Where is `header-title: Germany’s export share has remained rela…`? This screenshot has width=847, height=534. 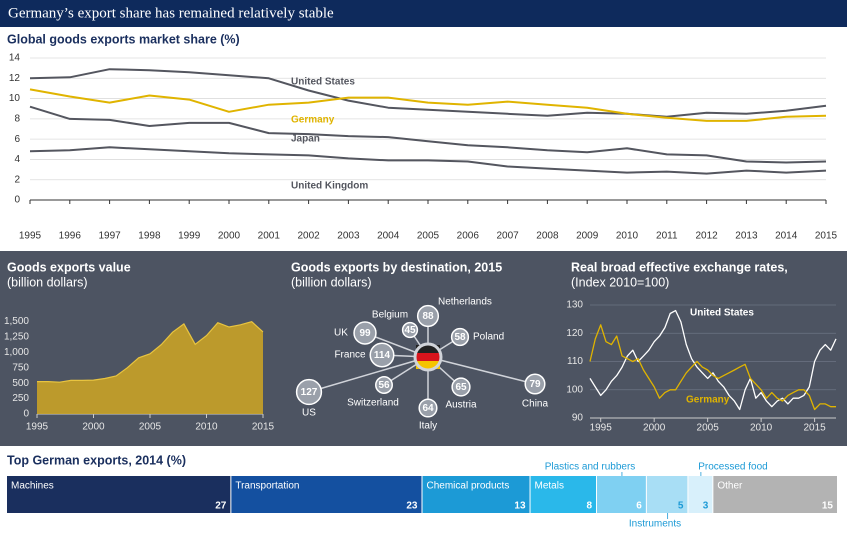 header-title: Germany’s export share has remained rela… is located at coordinates (171, 13).